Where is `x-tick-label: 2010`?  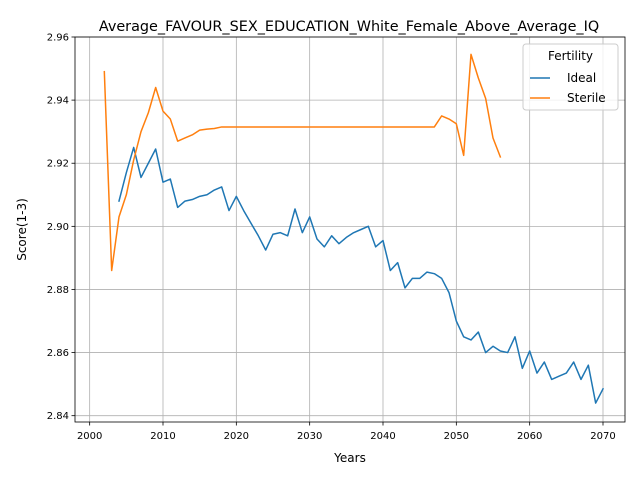
x-tick-label: 2010 is located at coordinates (162, 436).